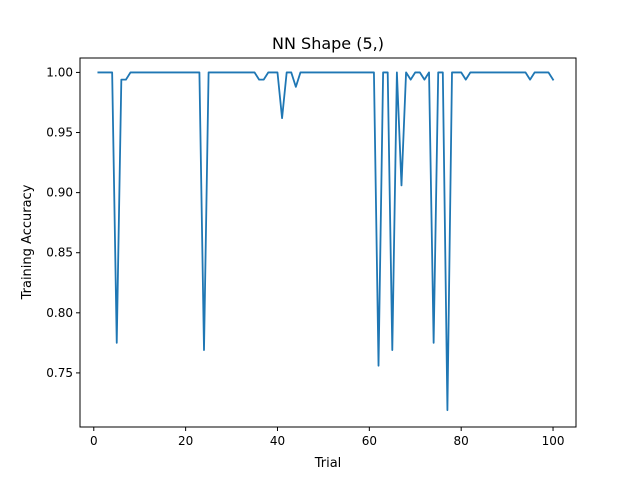  Describe the element at coordinates (327, 437) in the screenshot. I see `x-axis-ticks: 0 20 40 60 80 100` at that location.